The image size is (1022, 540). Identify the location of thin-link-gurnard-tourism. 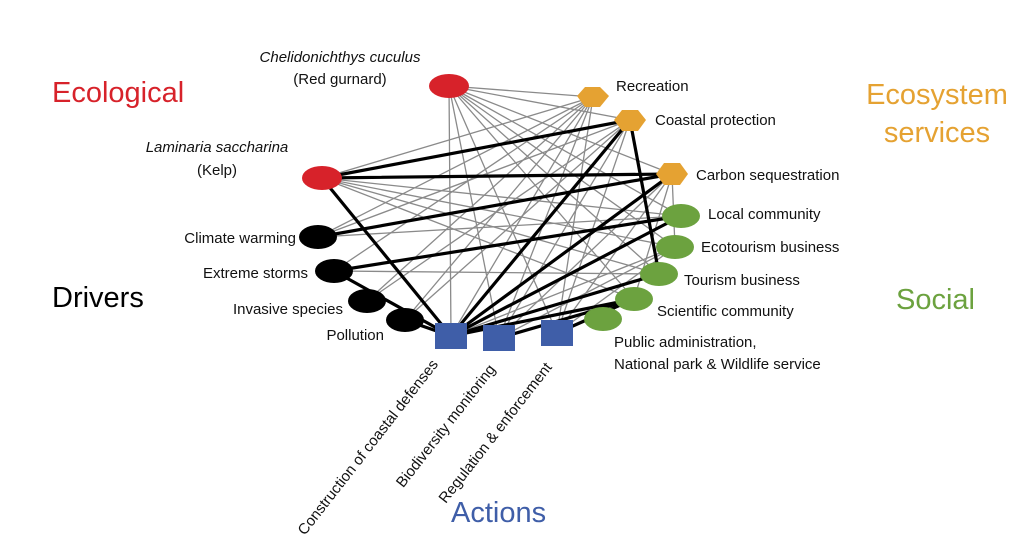
(554, 180).